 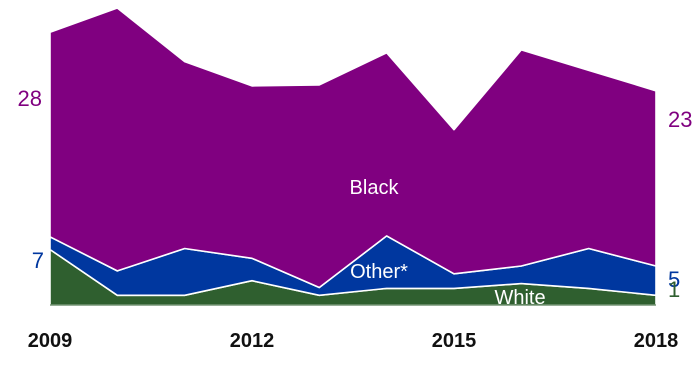 What do you see at coordinates (674, 289) in the screenshot?
I see `end-value-white: 1` at bounding box center [674, 289].